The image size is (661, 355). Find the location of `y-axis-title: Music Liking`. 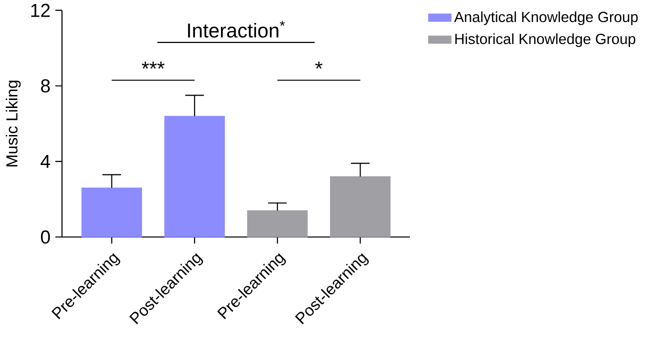

y-axis-title: Music Liking is located at coordinates (13, 123).